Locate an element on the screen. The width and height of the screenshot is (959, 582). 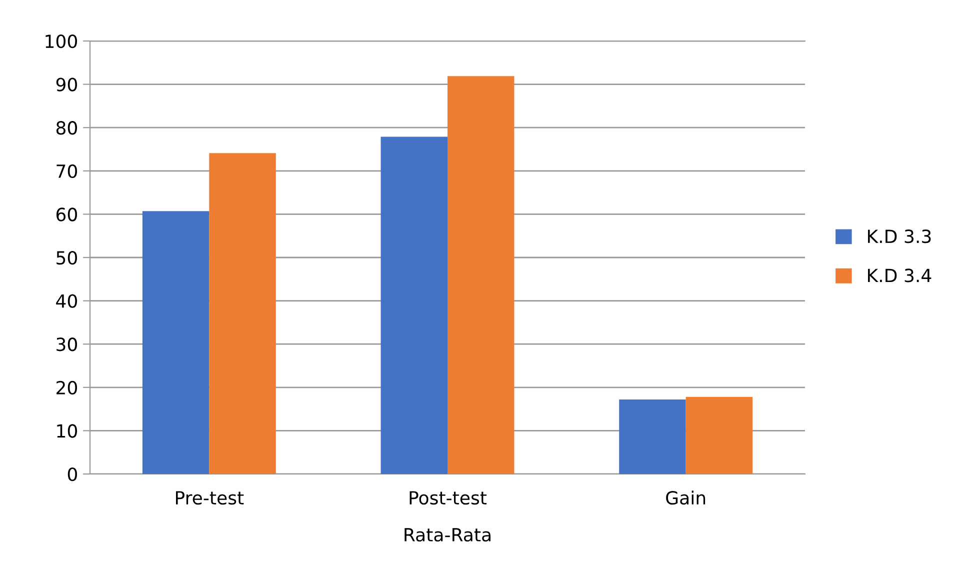
legend-label: K.D 3.4 is located at coordinates (900, 275).